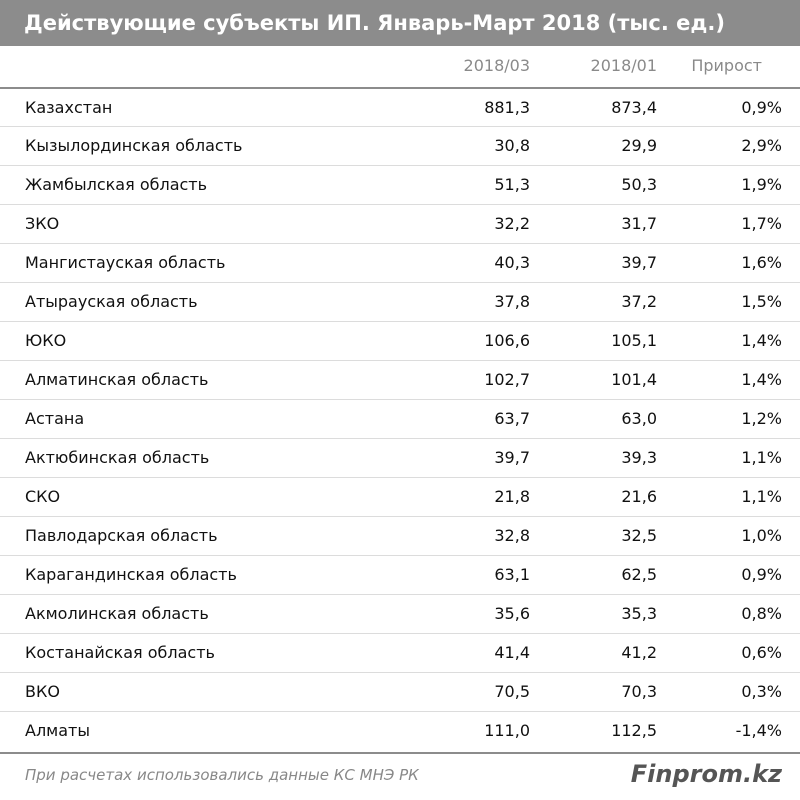 Image resolution: width=800 pixels, height=800 pixels. I want to click on value-cell: 35,6, so click(512, 613).